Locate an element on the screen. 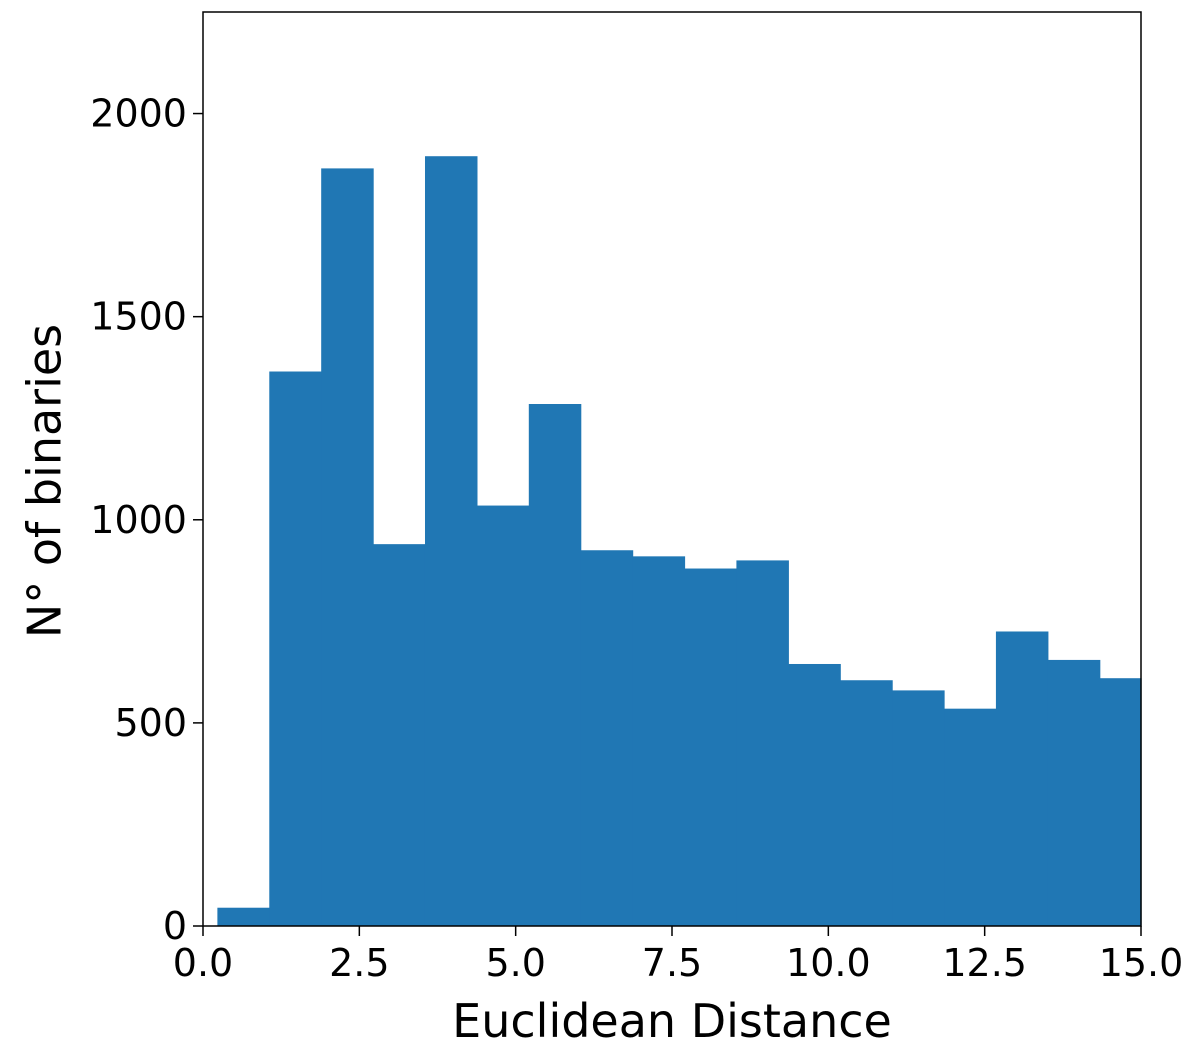 The height and width of the screenshot is (1060, 1200). x-tick-label: 7.5 is located at coordinates (672, 963).